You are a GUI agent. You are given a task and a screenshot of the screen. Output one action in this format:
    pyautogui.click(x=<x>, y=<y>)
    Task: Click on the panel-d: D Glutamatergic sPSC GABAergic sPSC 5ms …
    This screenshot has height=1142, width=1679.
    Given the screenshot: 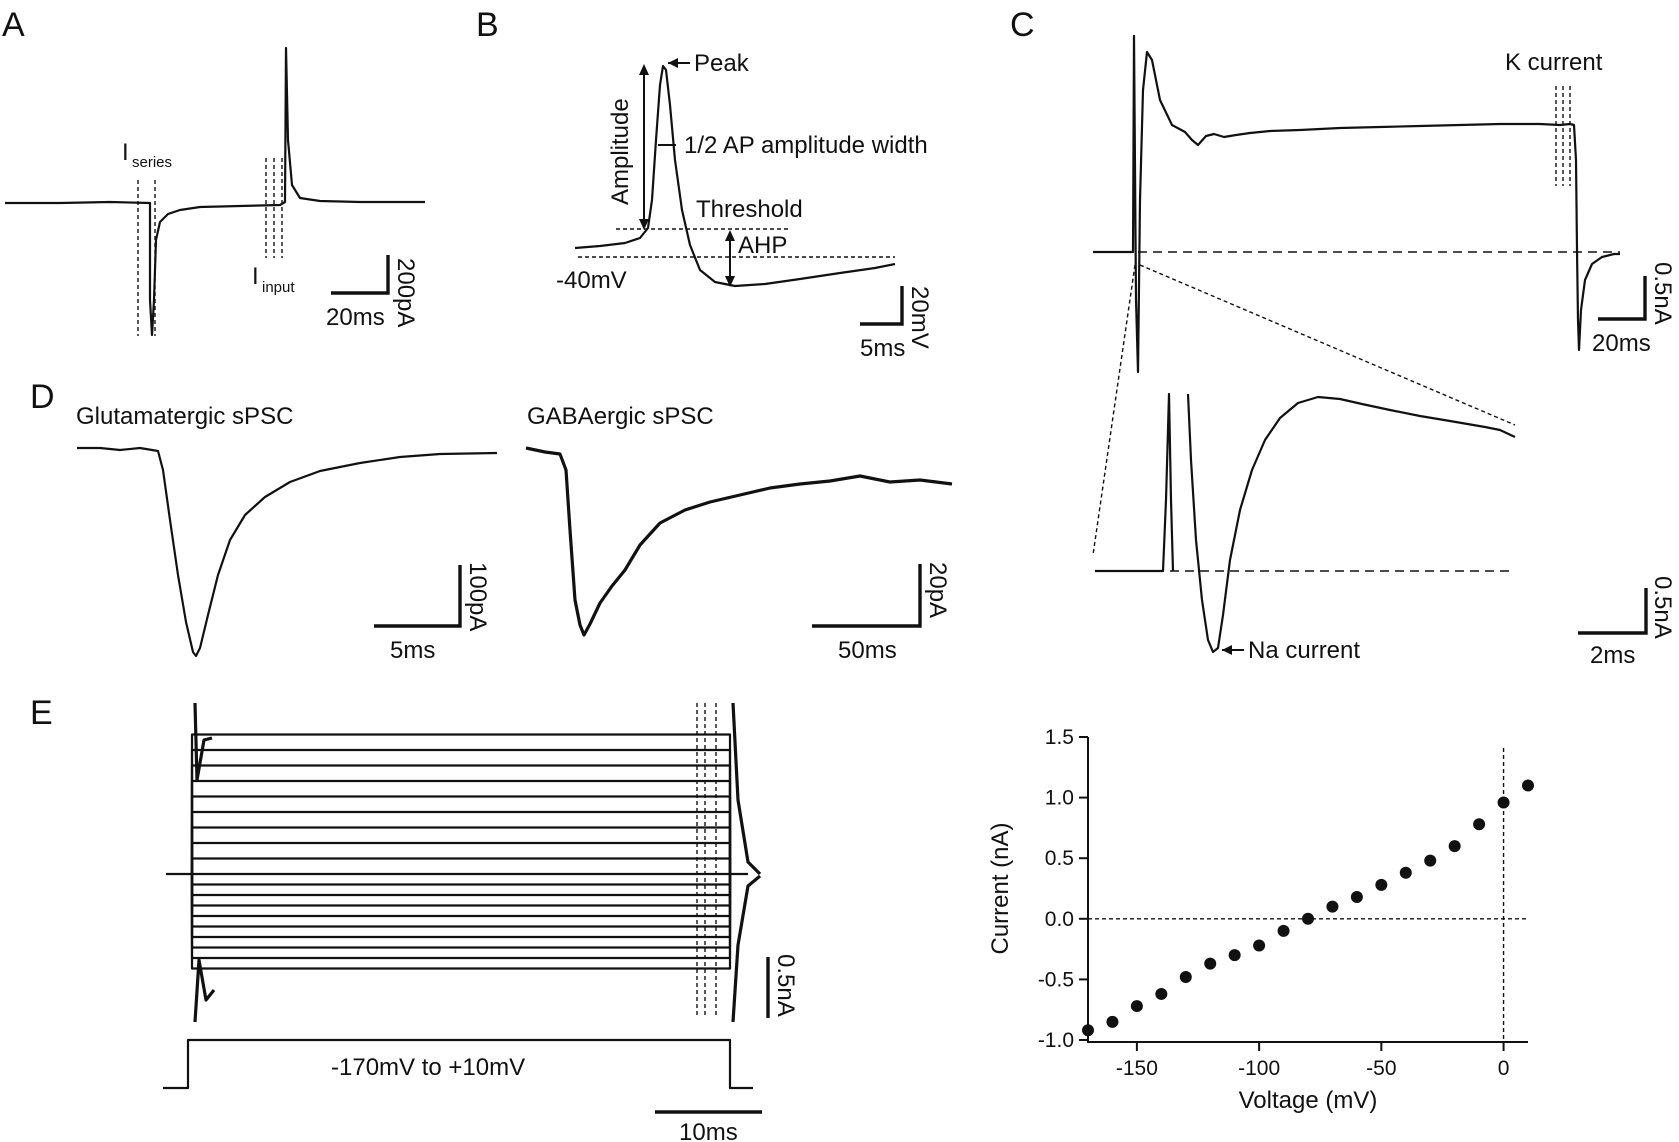 What is the action you would take?
    pyautogui.click(x=491, y=521)
    